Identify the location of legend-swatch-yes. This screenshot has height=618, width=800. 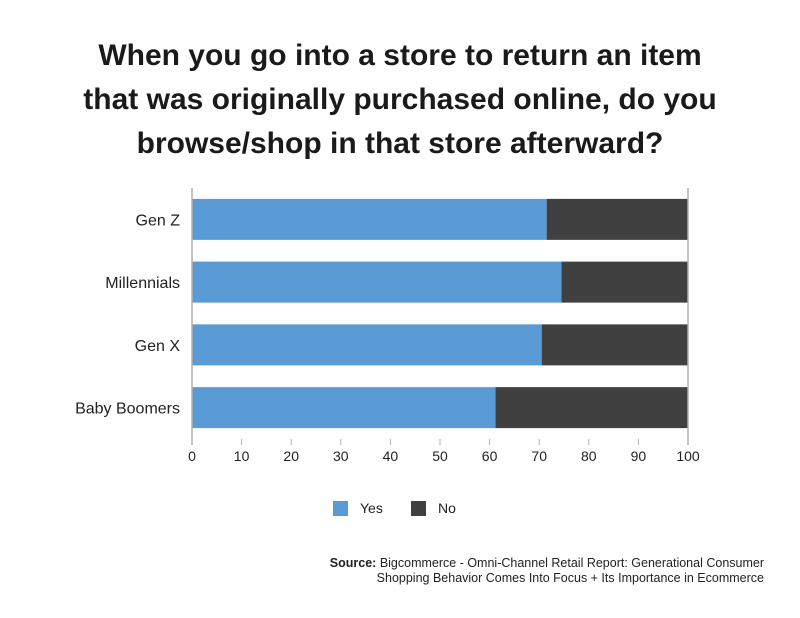
(340, 508).